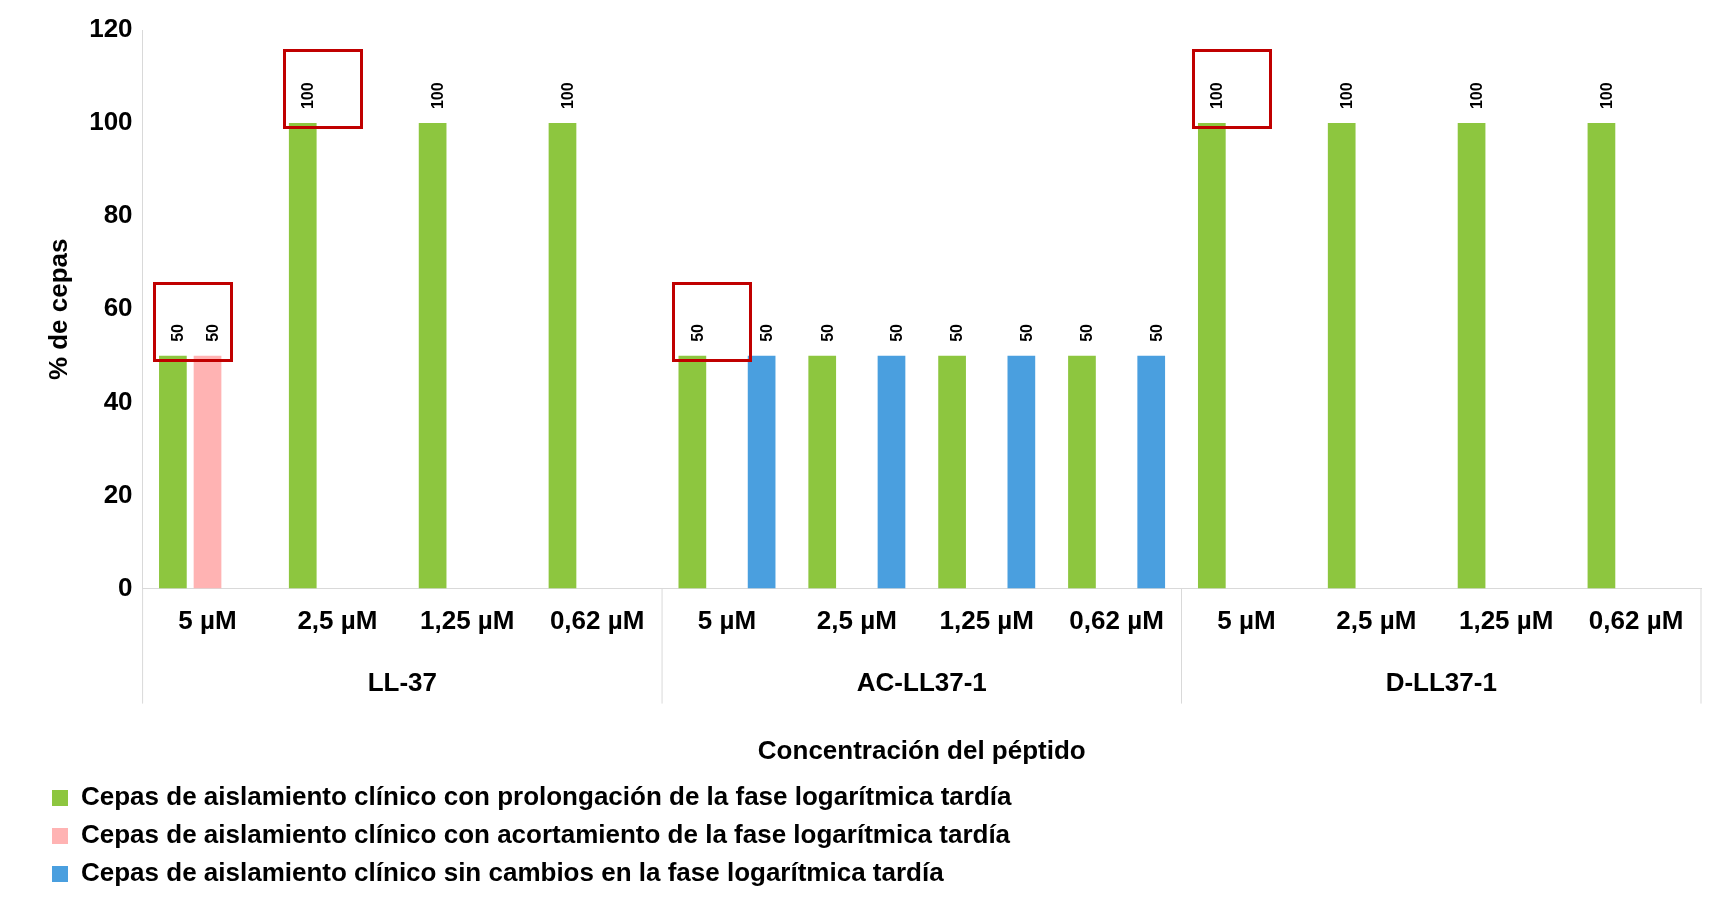 The width and height of the screenshot is (1721, 907). I want to click on text: AC-LL37-1, so click(921, 681).